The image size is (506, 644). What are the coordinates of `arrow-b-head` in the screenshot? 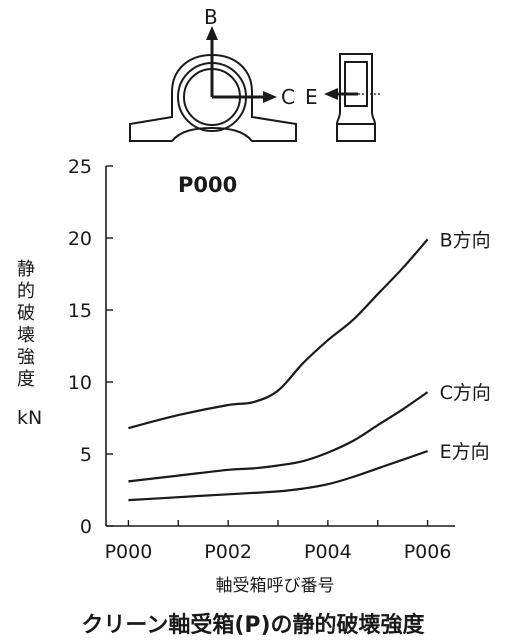 It's located at (212, 33).